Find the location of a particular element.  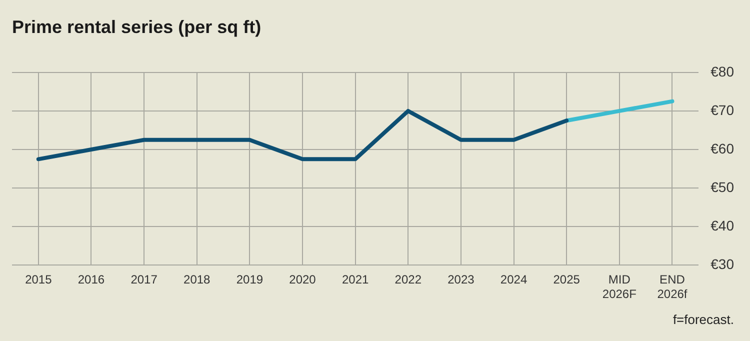

chart-title: Prime rental series (per sq ft) is located at coordinates (137, 27).